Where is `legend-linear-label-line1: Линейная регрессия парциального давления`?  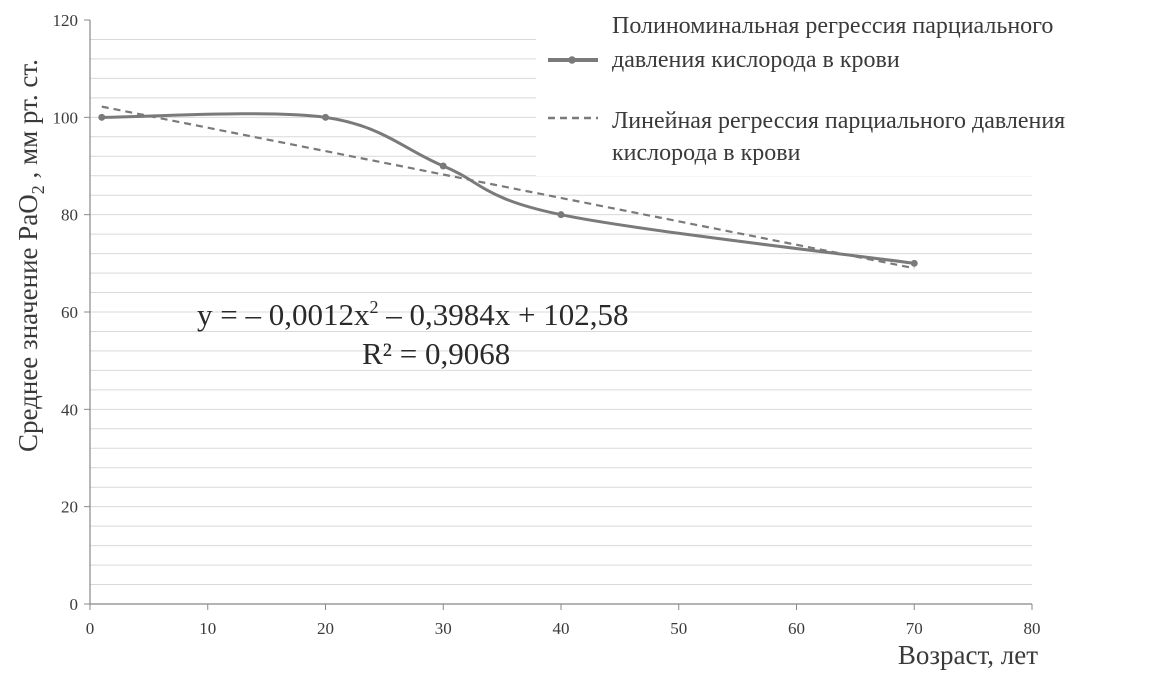 legend-linear-label-line1: Линейная регрессия парциального давления is located at coordinates (838, 121).